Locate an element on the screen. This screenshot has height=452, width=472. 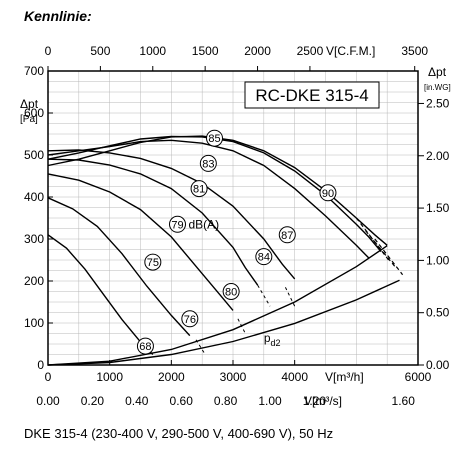
x-top-tick-label: 500 is located at coordinates (100, 51).